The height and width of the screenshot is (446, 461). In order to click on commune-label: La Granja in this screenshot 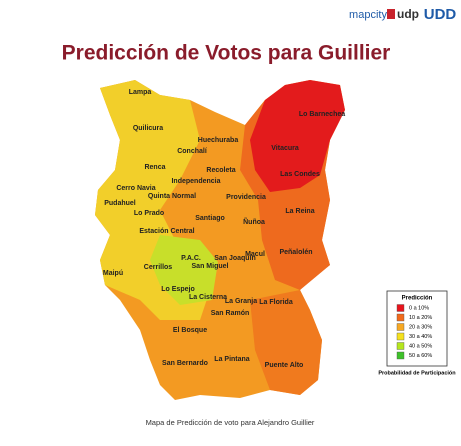, I will do `click(241, 301)`.